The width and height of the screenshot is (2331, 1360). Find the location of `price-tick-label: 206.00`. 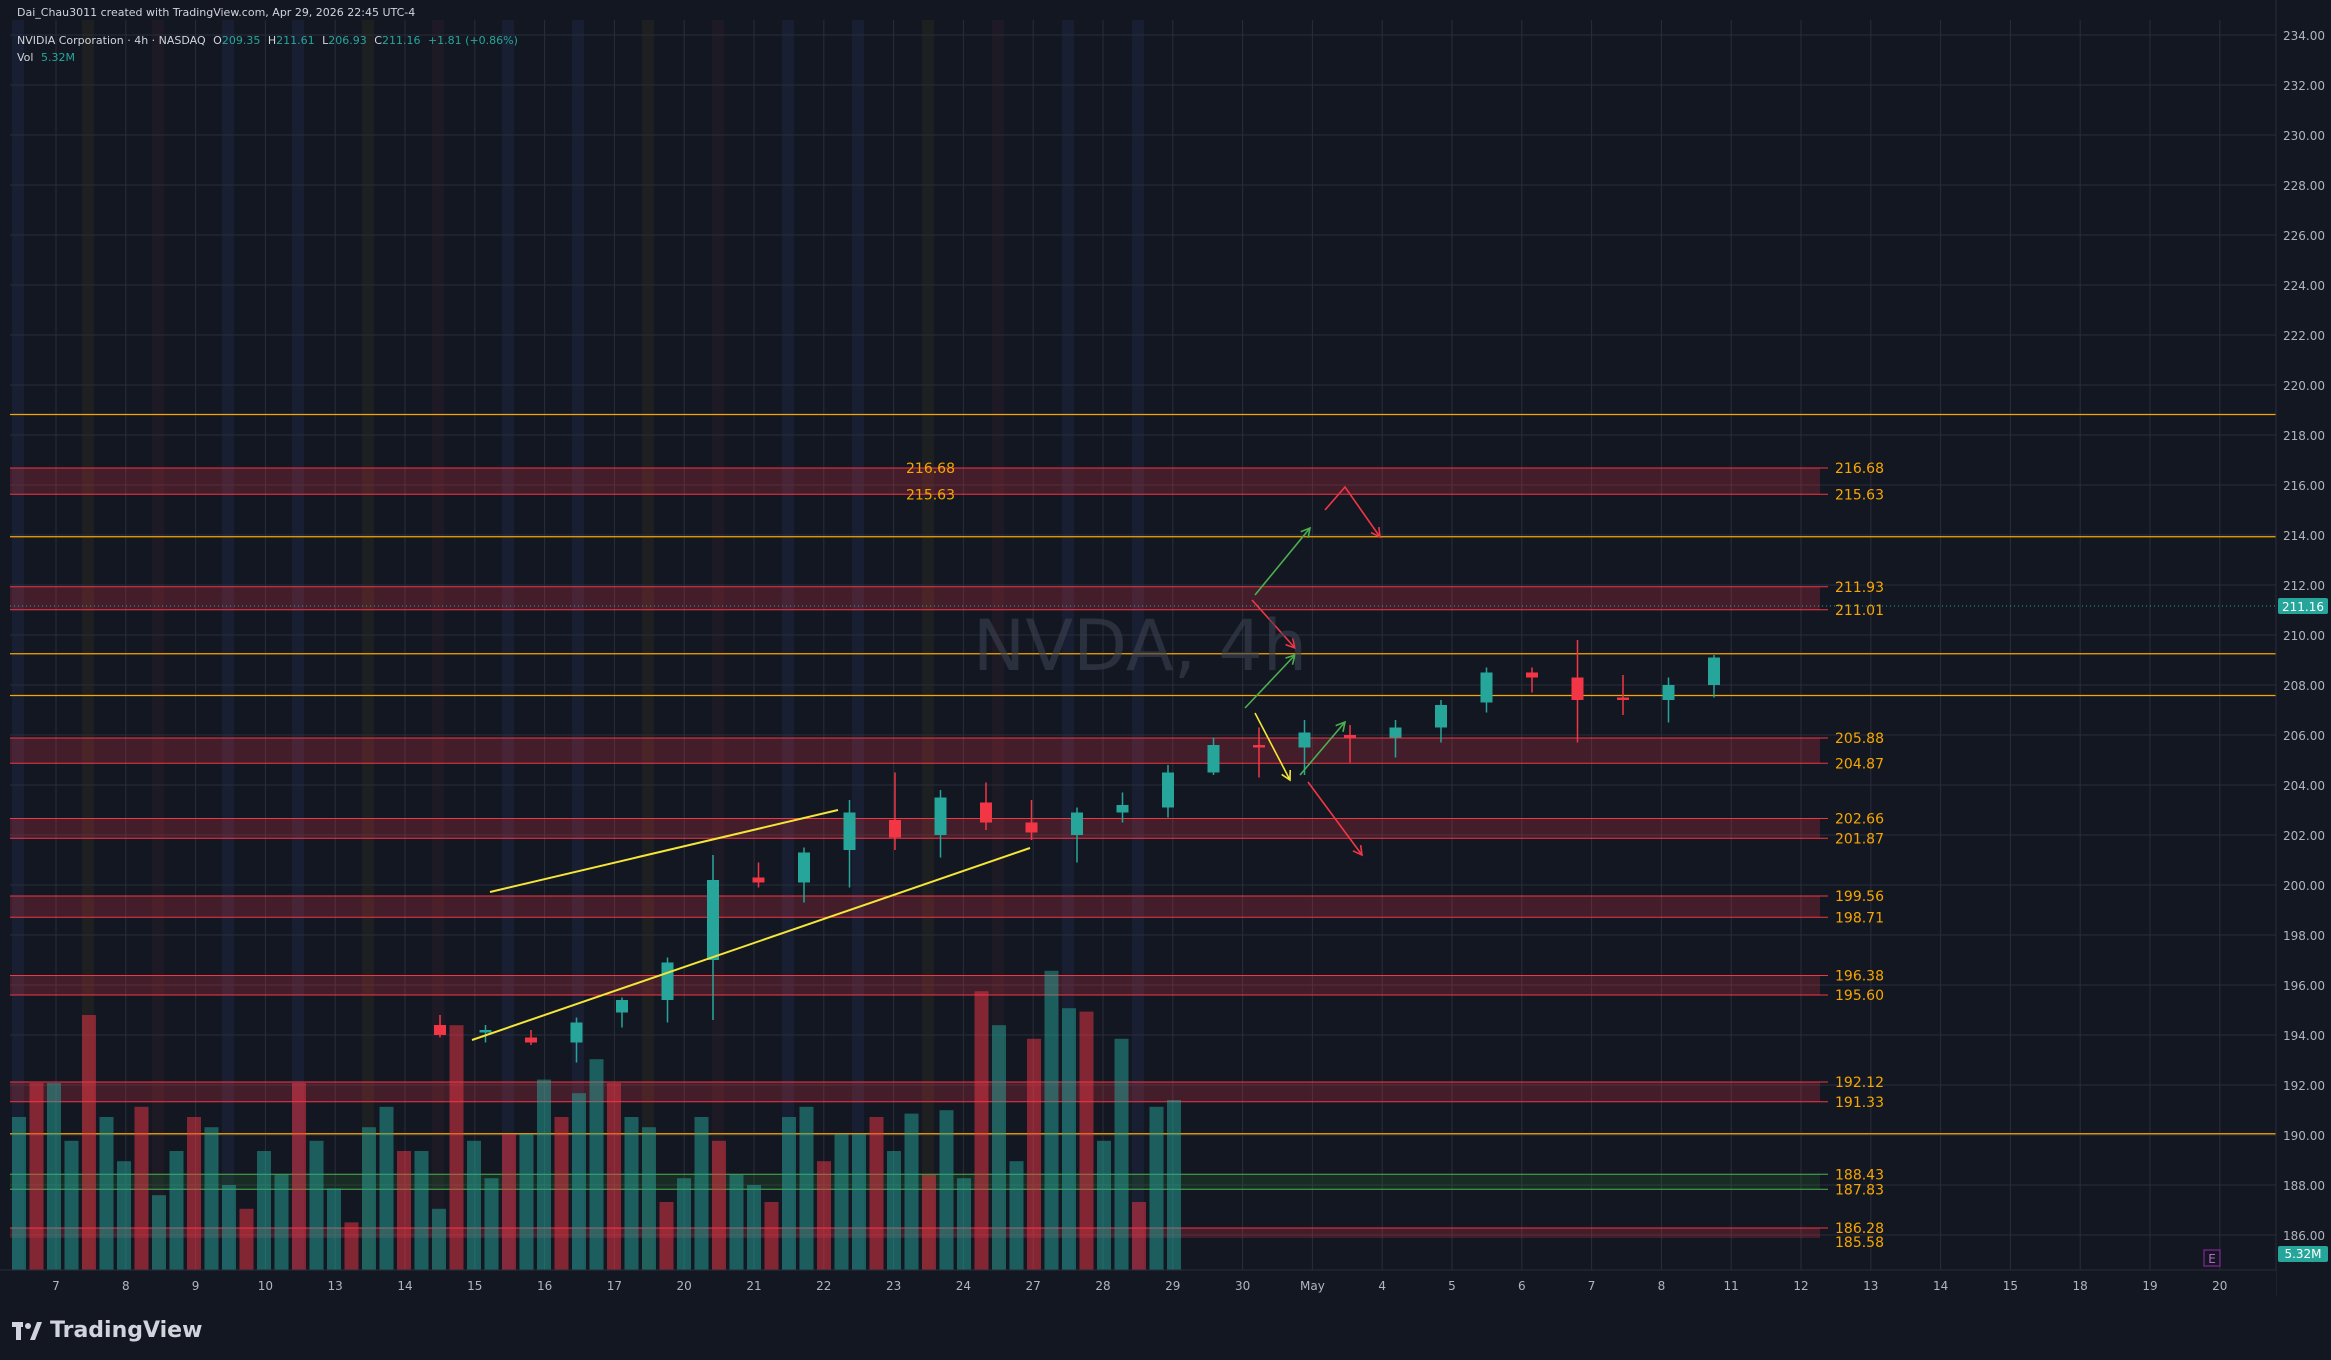

price-tick-label: 206.00 is located at coordinates (2304, 736).